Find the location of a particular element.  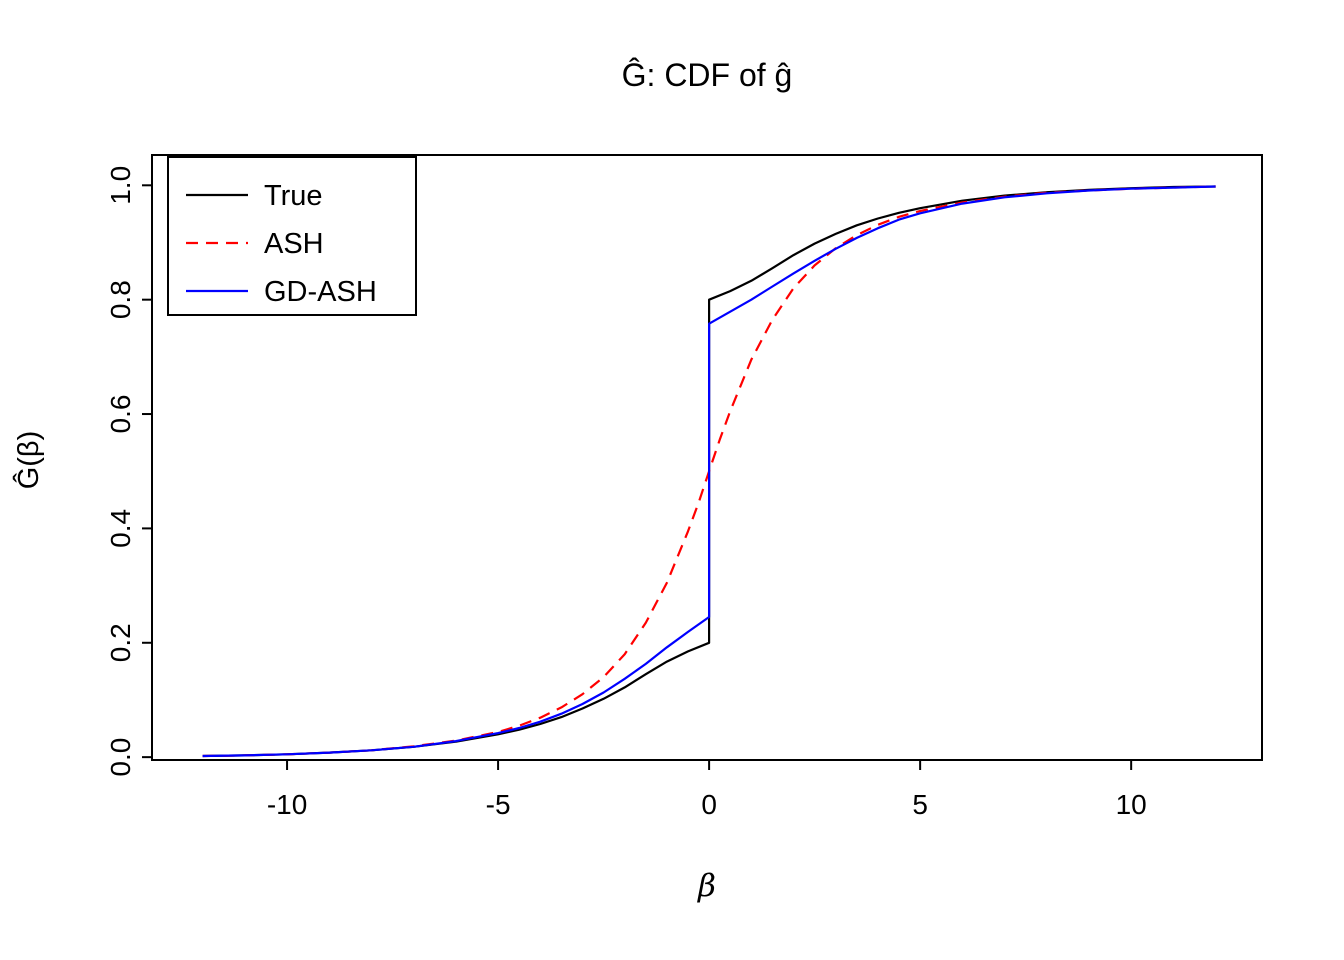

y-tick-label: 1.0 is located at coordinates (120, 185).